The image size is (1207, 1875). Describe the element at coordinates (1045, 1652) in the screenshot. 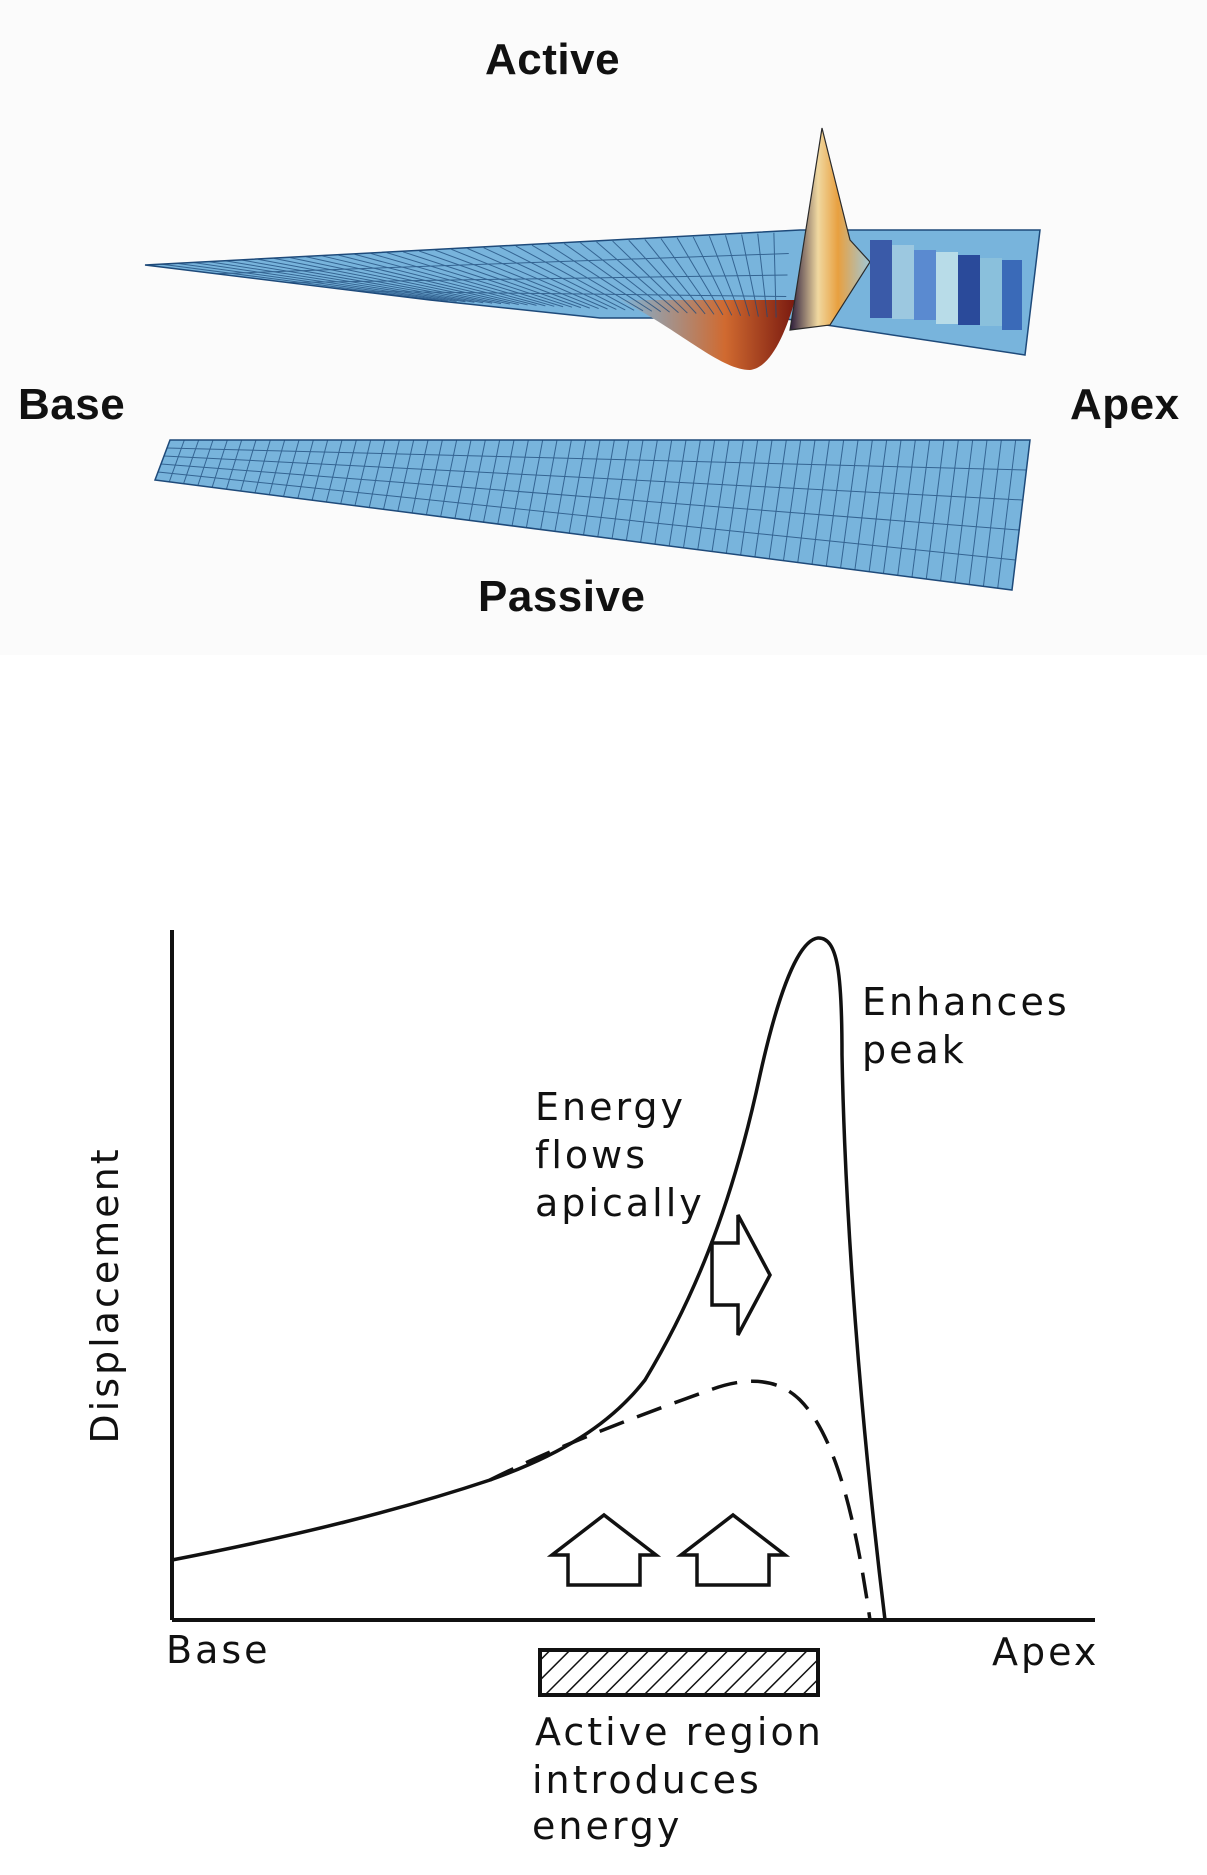

I see `x-axis-label-apex: Apex` at that location.